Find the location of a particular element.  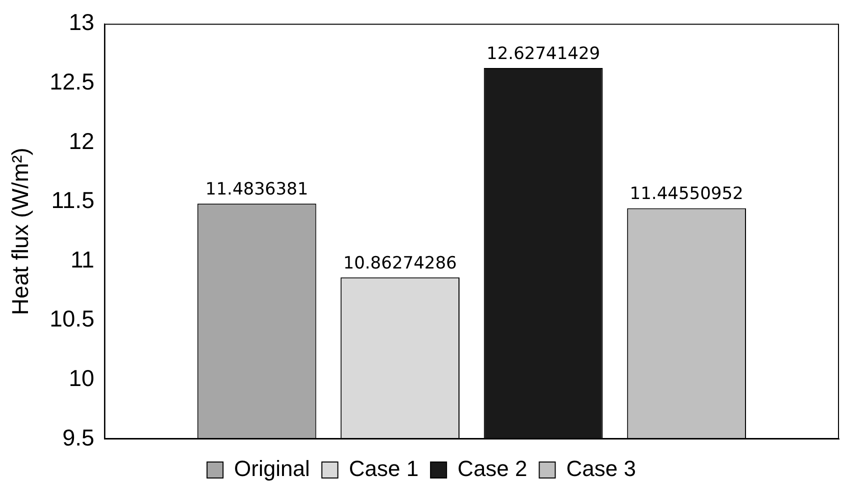

data-label: 11.4836381 is located at coordinates (256, 190).